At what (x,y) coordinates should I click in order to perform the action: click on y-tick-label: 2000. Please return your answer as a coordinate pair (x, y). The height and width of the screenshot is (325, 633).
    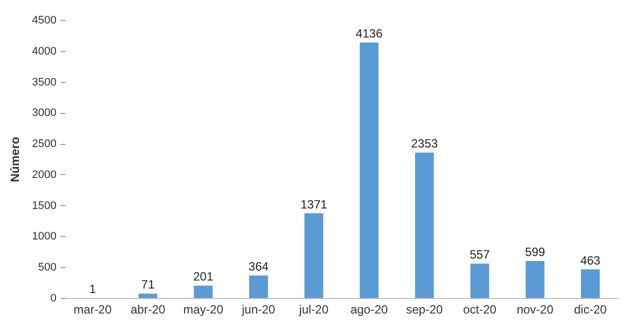
    Looking at the image, I should click on (44, 174).